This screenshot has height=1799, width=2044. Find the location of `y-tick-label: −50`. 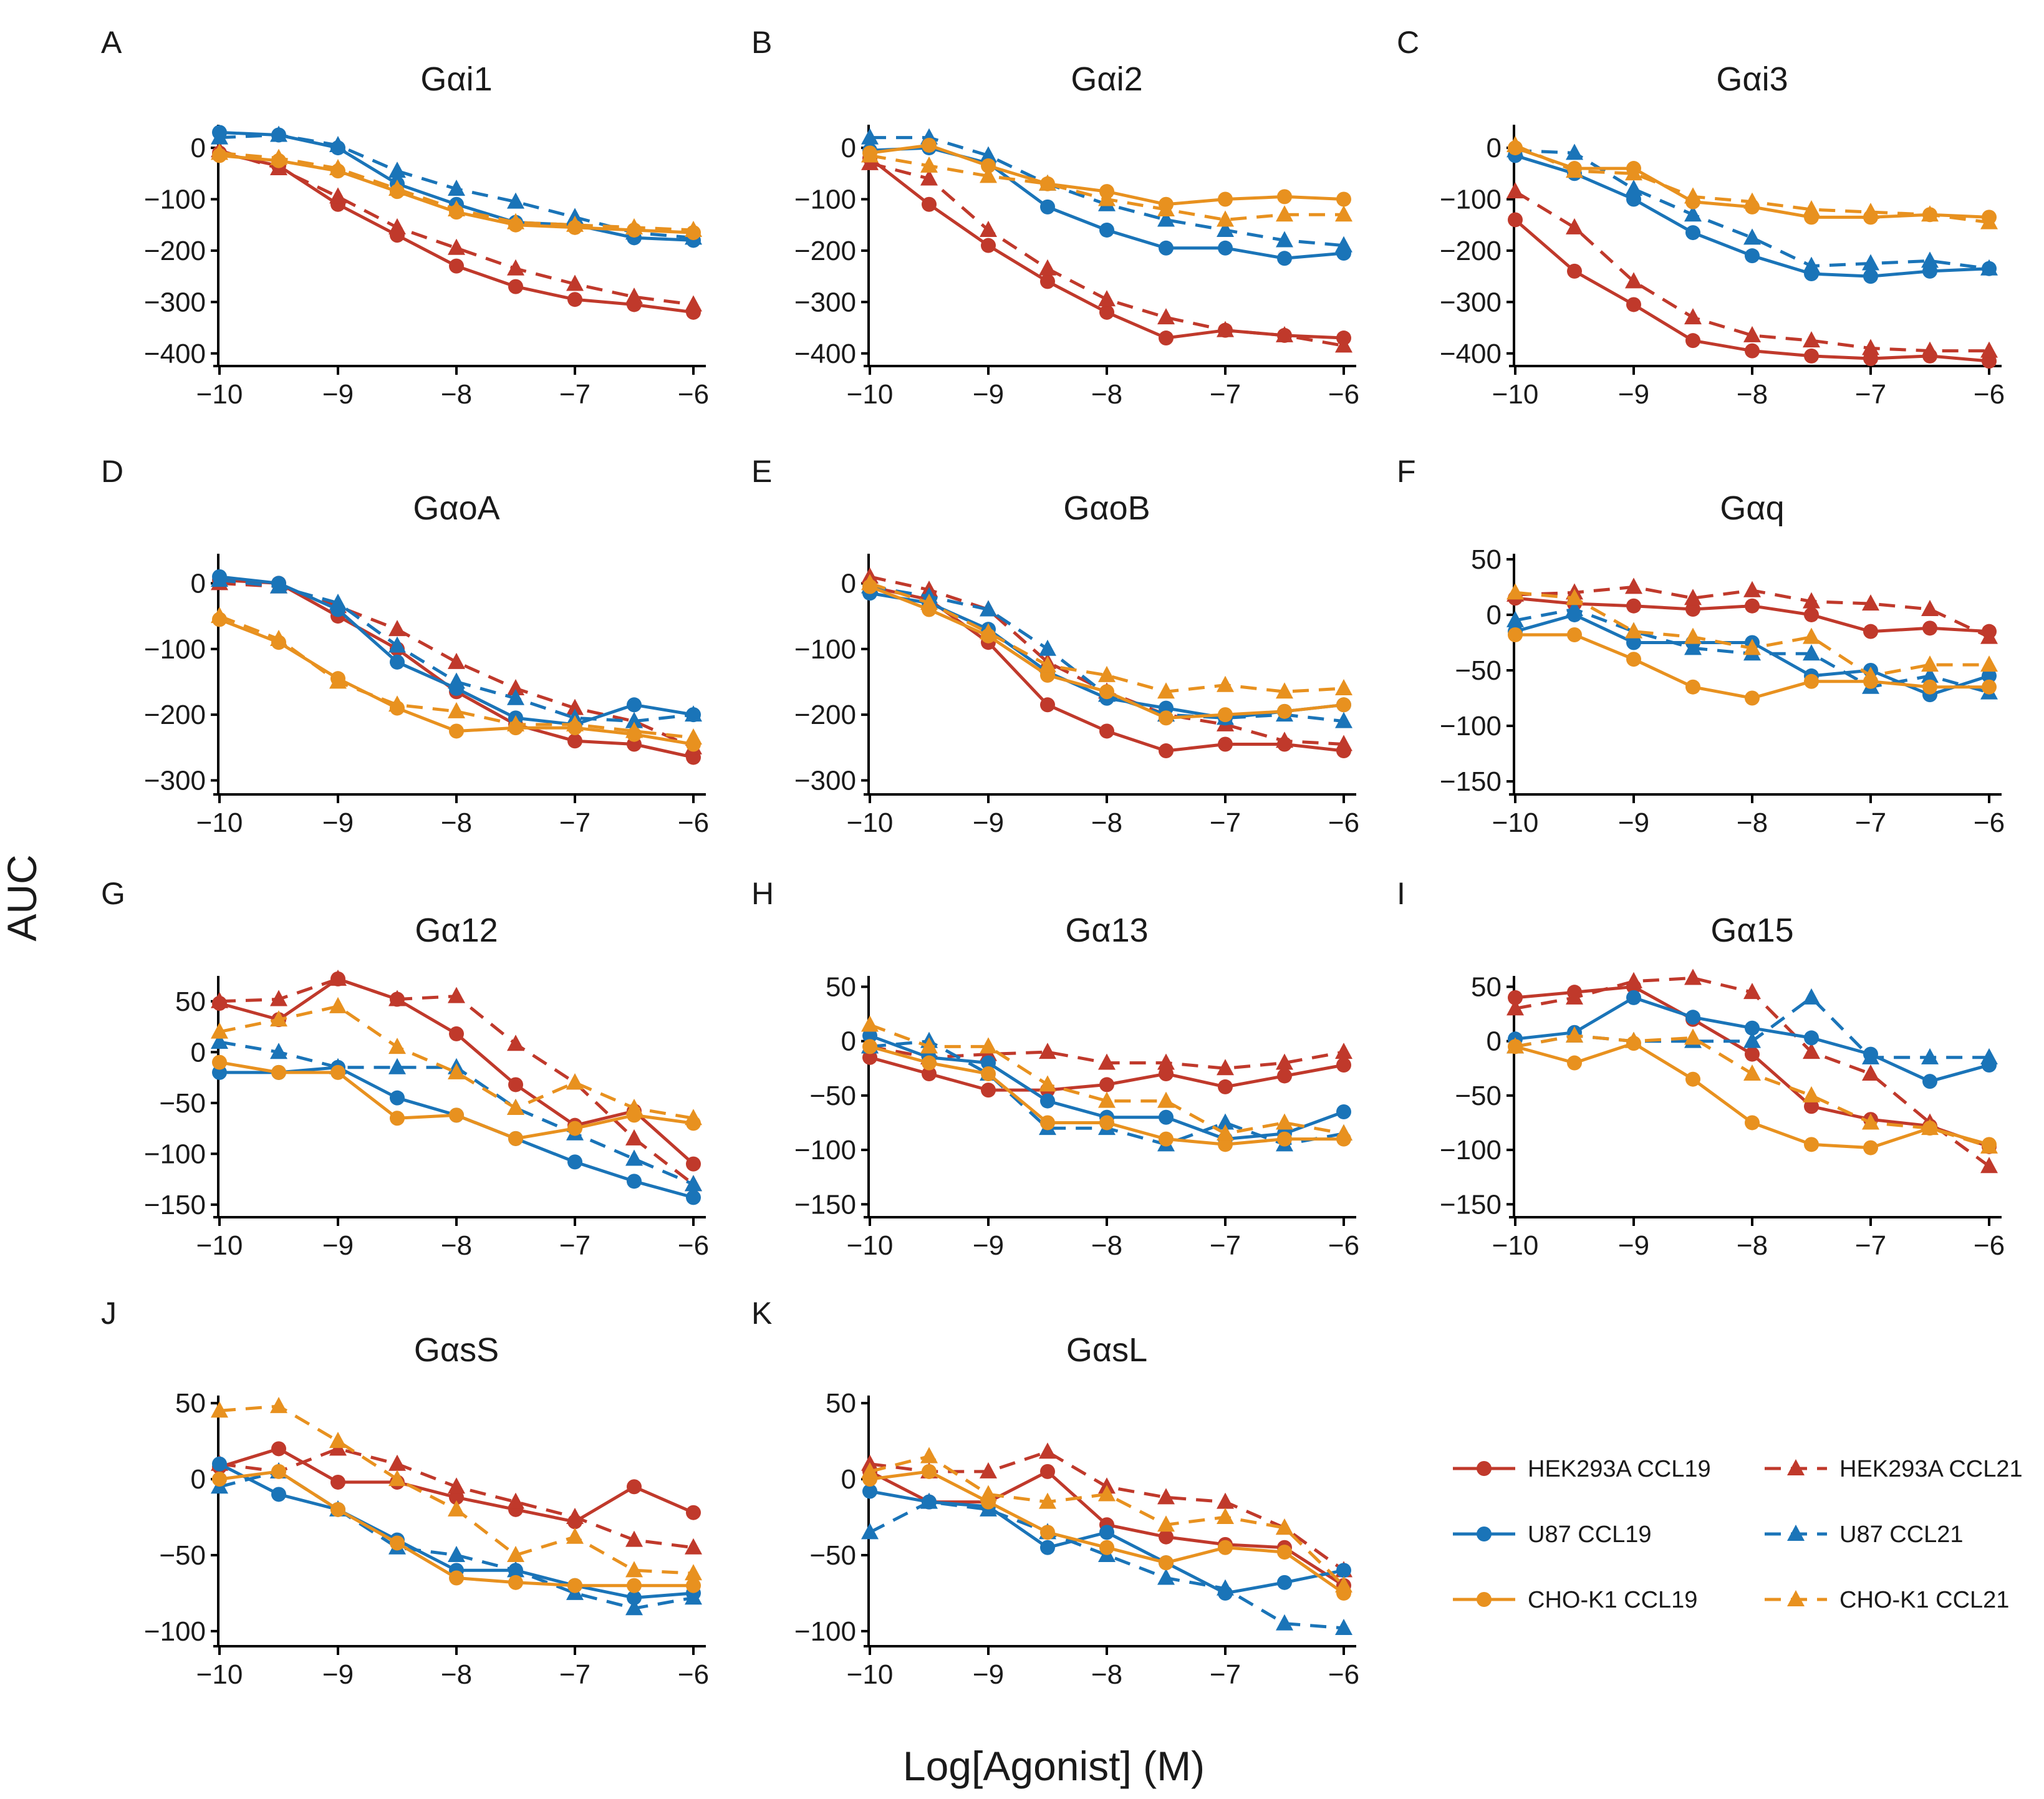

y-tick-label: −50 is located at coordinates (182, 1555).